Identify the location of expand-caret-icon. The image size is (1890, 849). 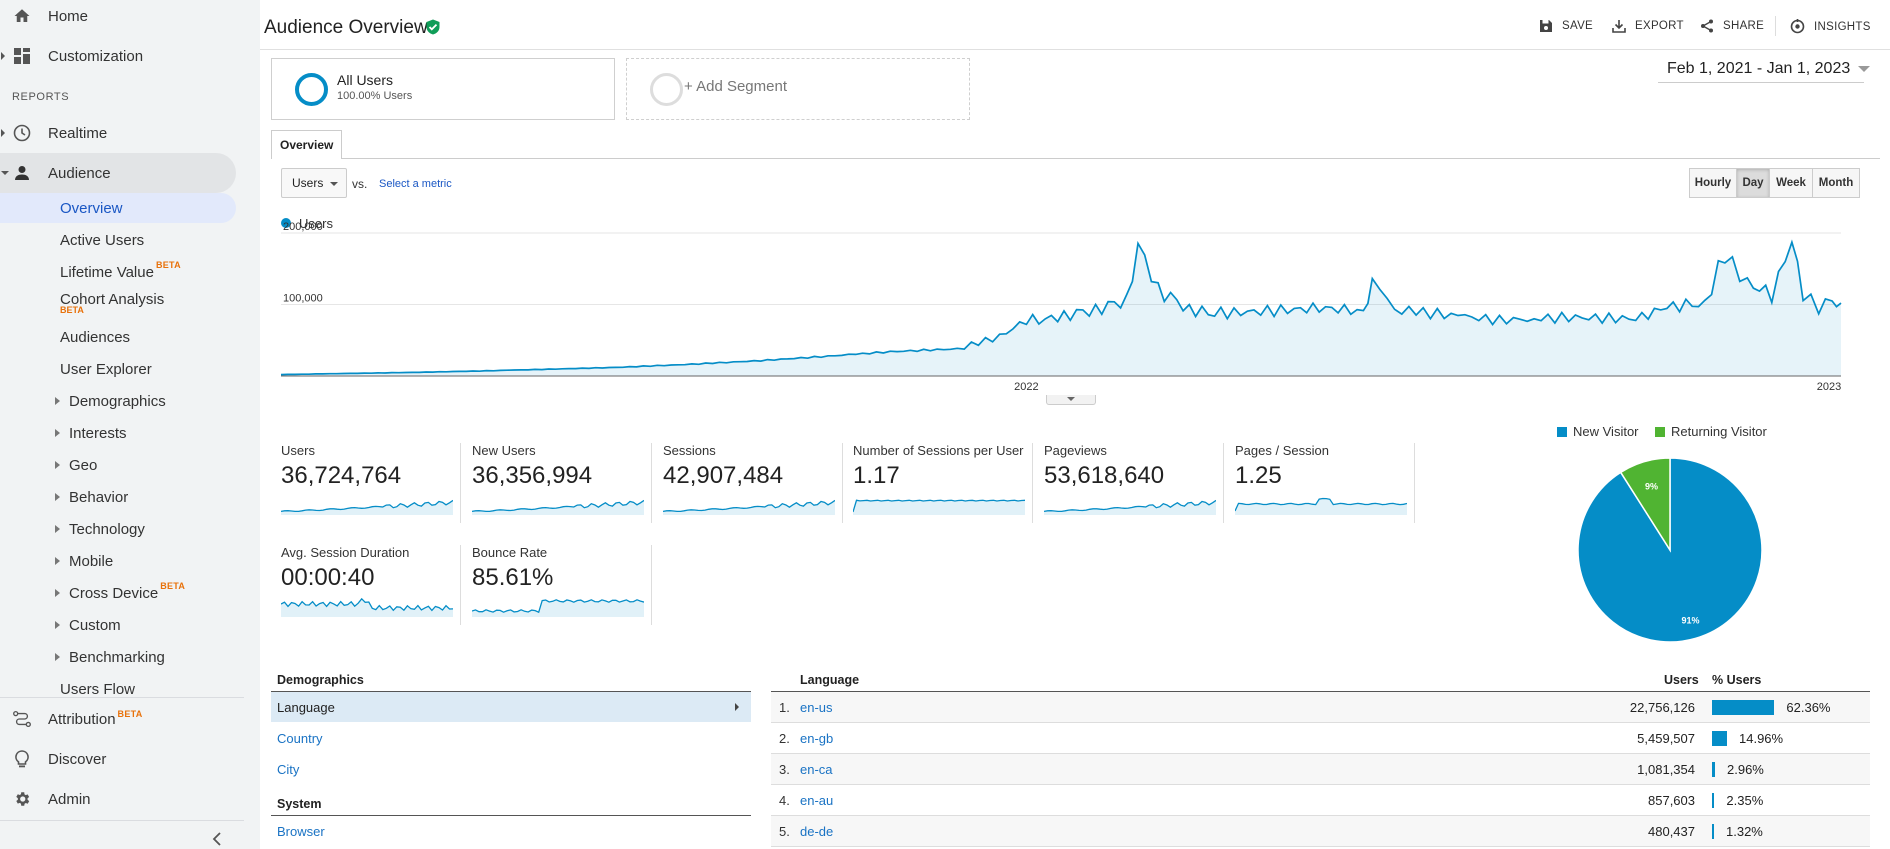
(3, 56).